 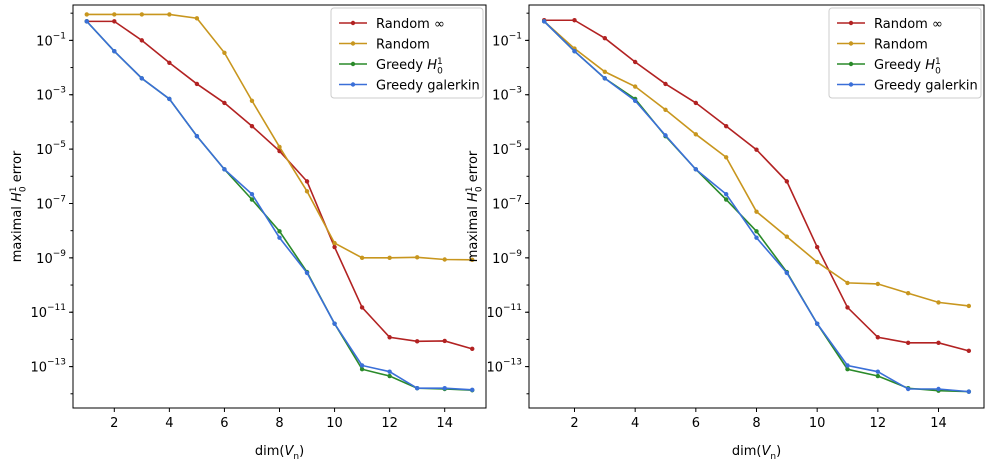 What do you see at coordinates (403, 45) in the screenshot?
I see `legend-label: Random` at bounding box center [403, 45].